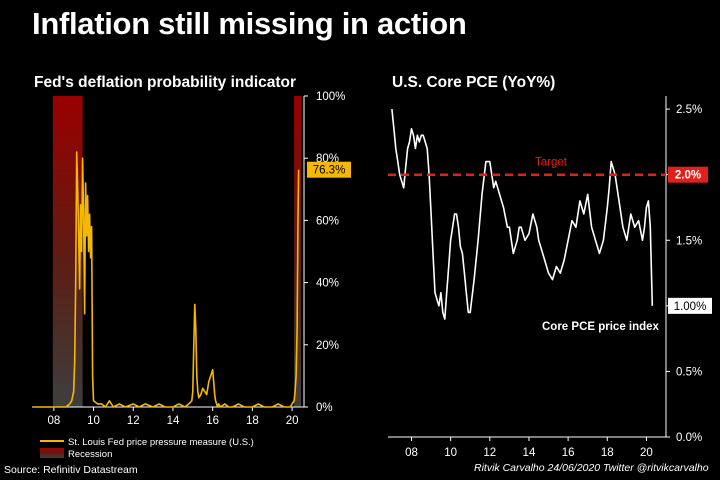  Describe the element at coordinates (327, 284) in the screenshot. I see `y-tick-label: 40%` at that location.